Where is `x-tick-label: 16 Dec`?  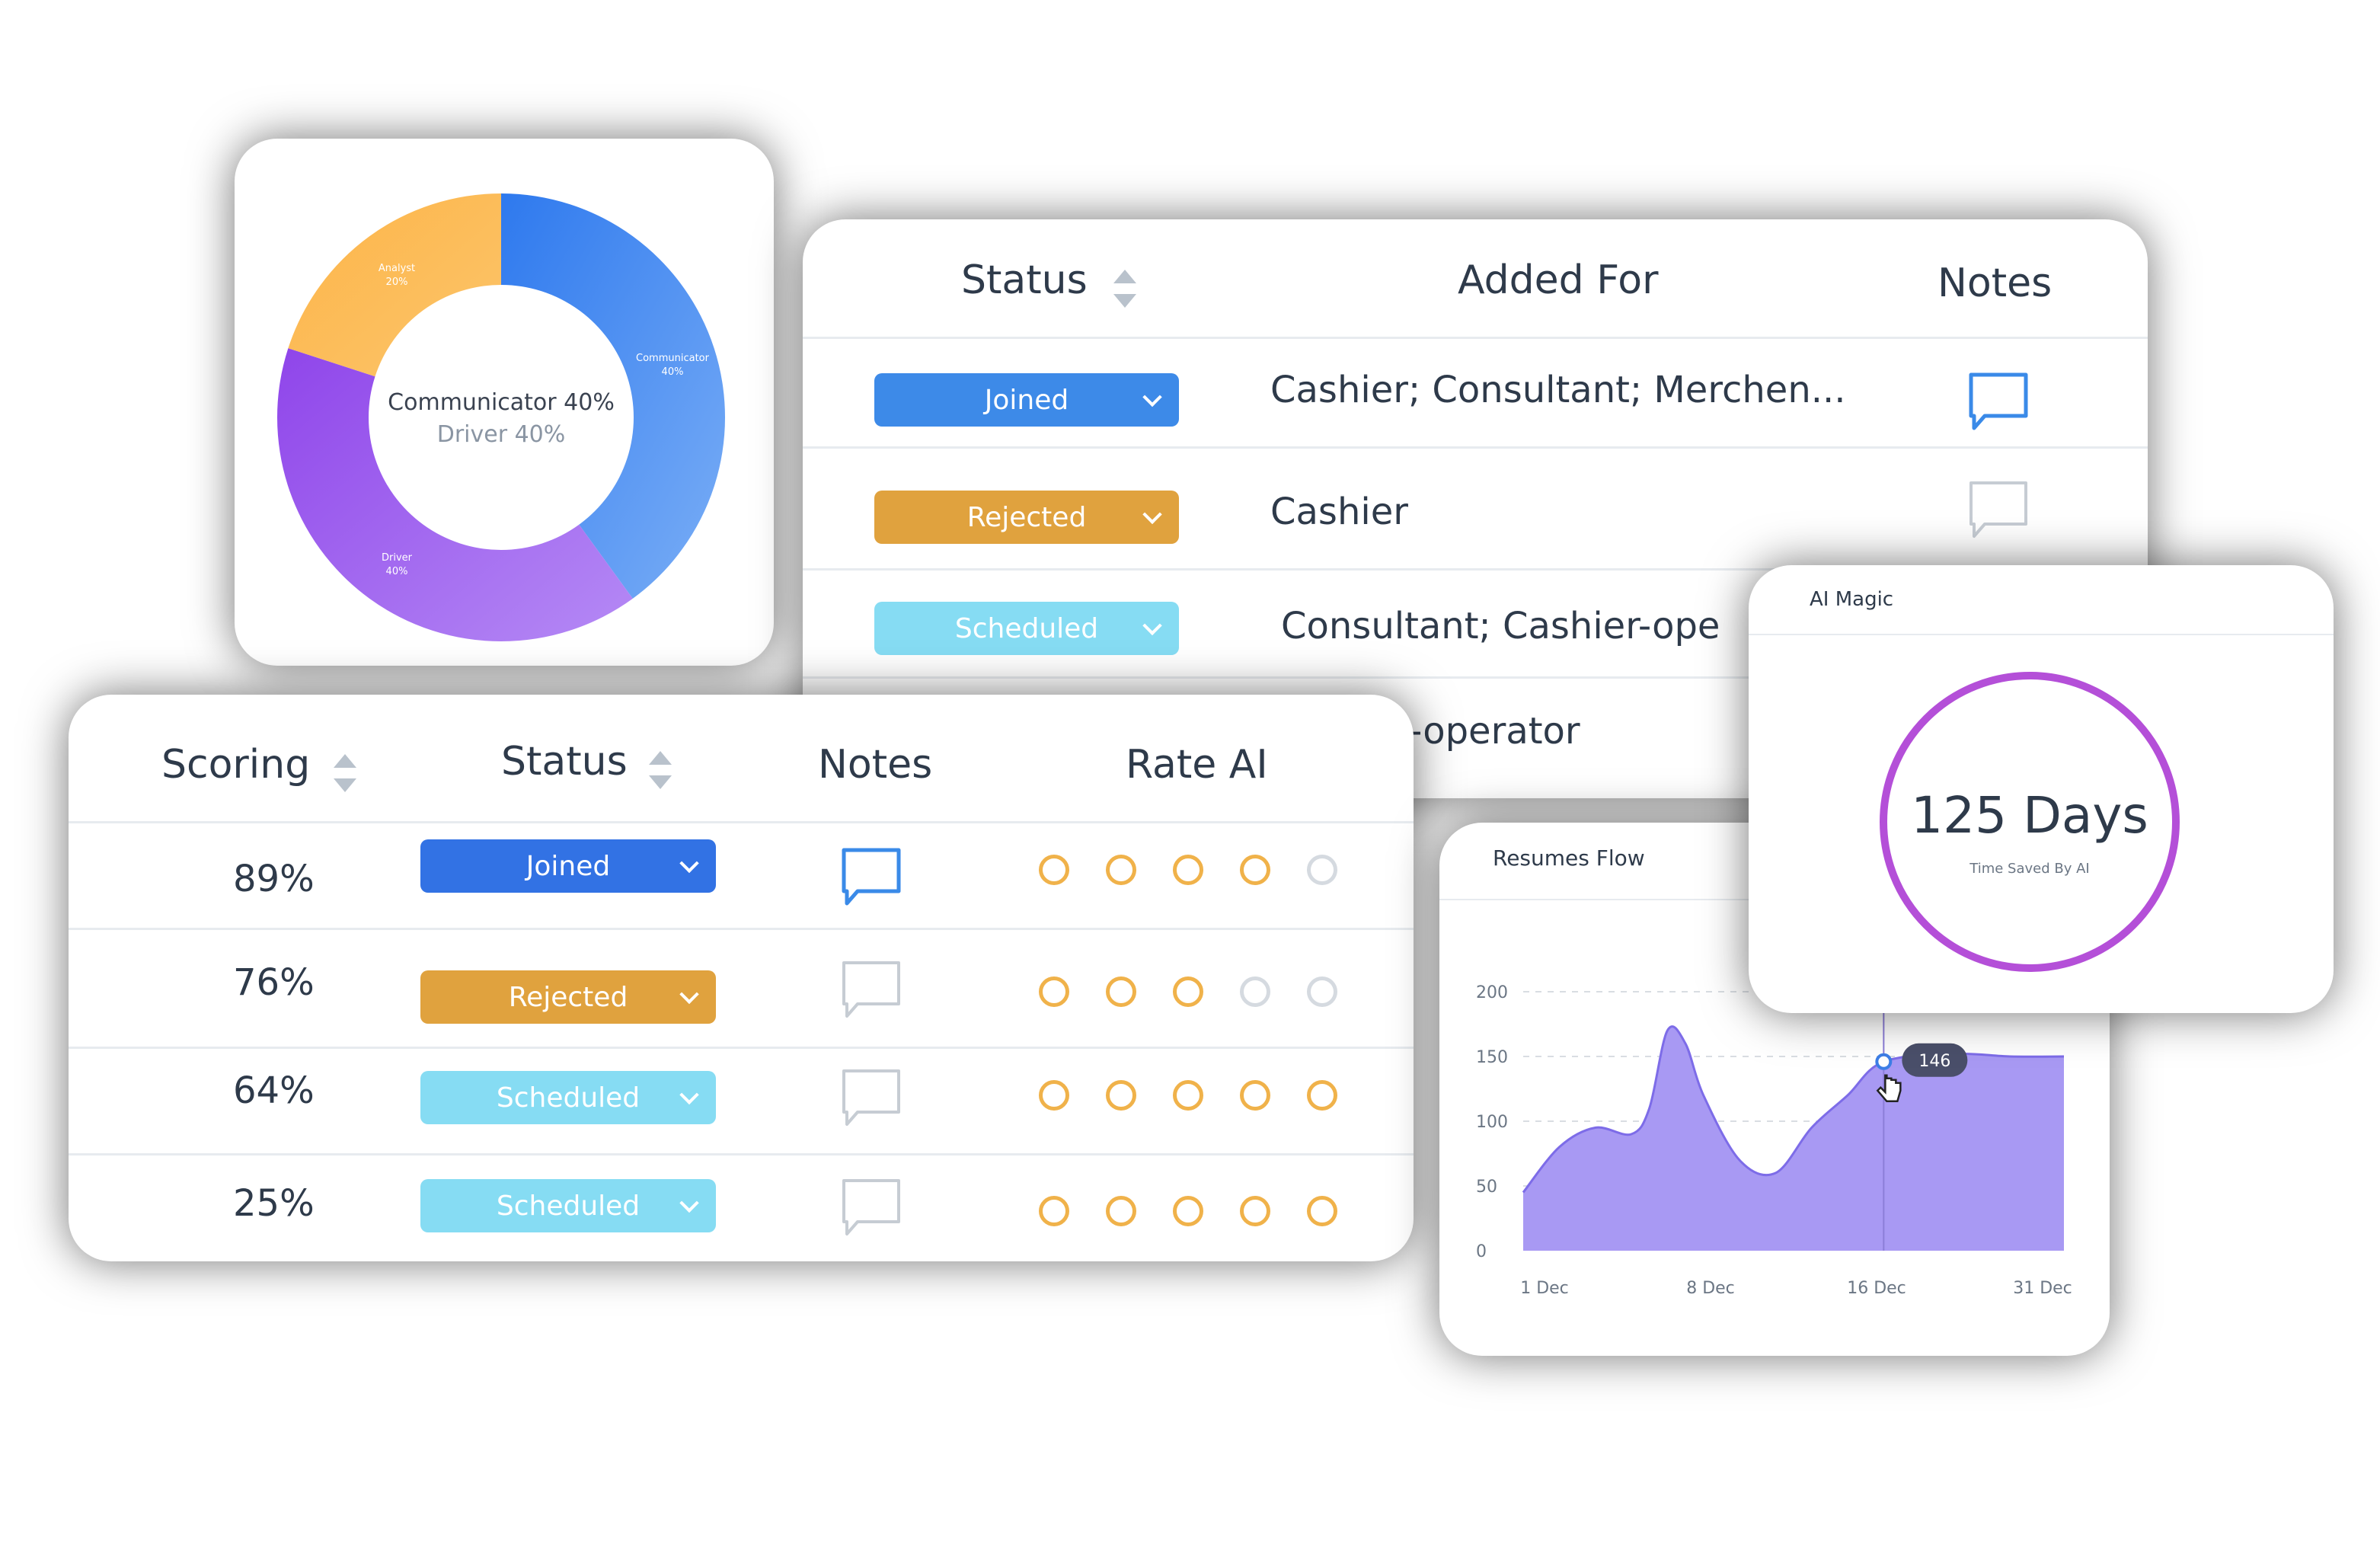
x-tick-label: 16 Dec is located at coordinates (1877, 1288).